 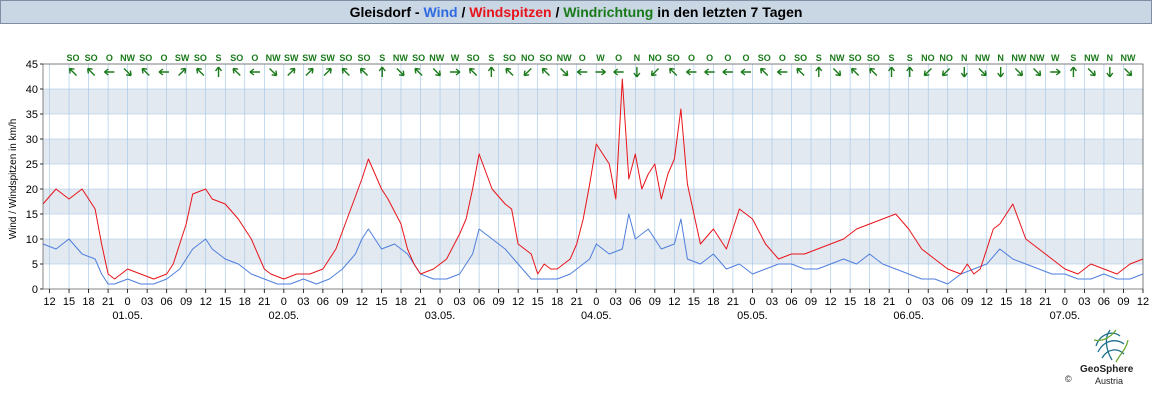 What do you see at coordinates (182, 58) in the screenshot?
I see `direction-label: SW` at bounding box center [182, 58].